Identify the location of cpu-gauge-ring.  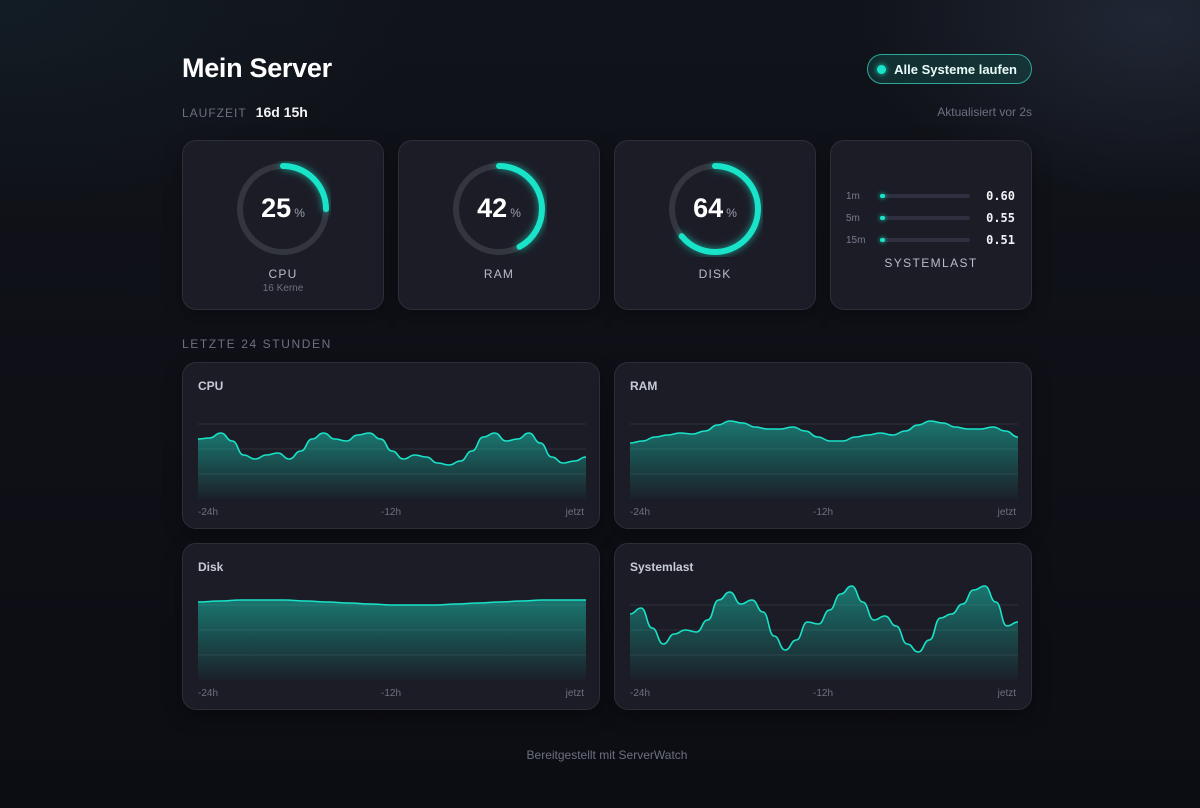
(283, 209).